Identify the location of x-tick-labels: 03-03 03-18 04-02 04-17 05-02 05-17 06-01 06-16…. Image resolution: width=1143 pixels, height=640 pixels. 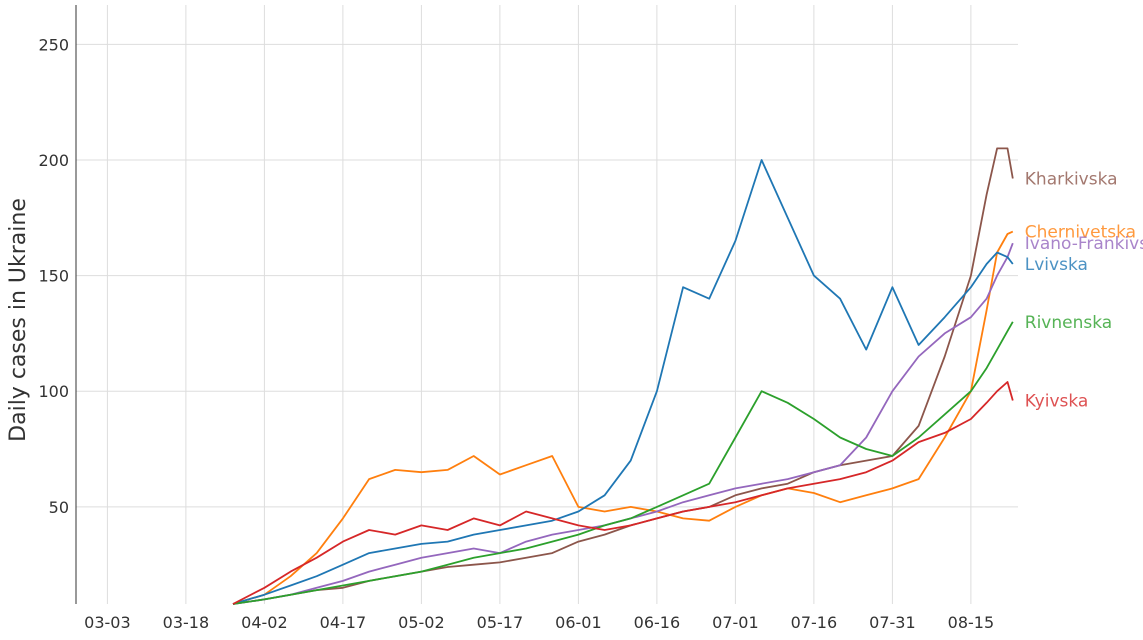
(539, 622).